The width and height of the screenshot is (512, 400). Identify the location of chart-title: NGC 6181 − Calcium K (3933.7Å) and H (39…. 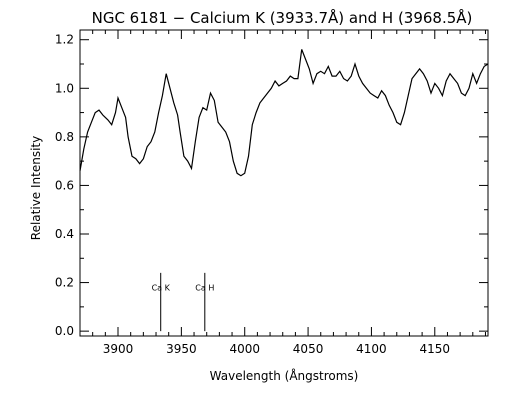
(282, 17).